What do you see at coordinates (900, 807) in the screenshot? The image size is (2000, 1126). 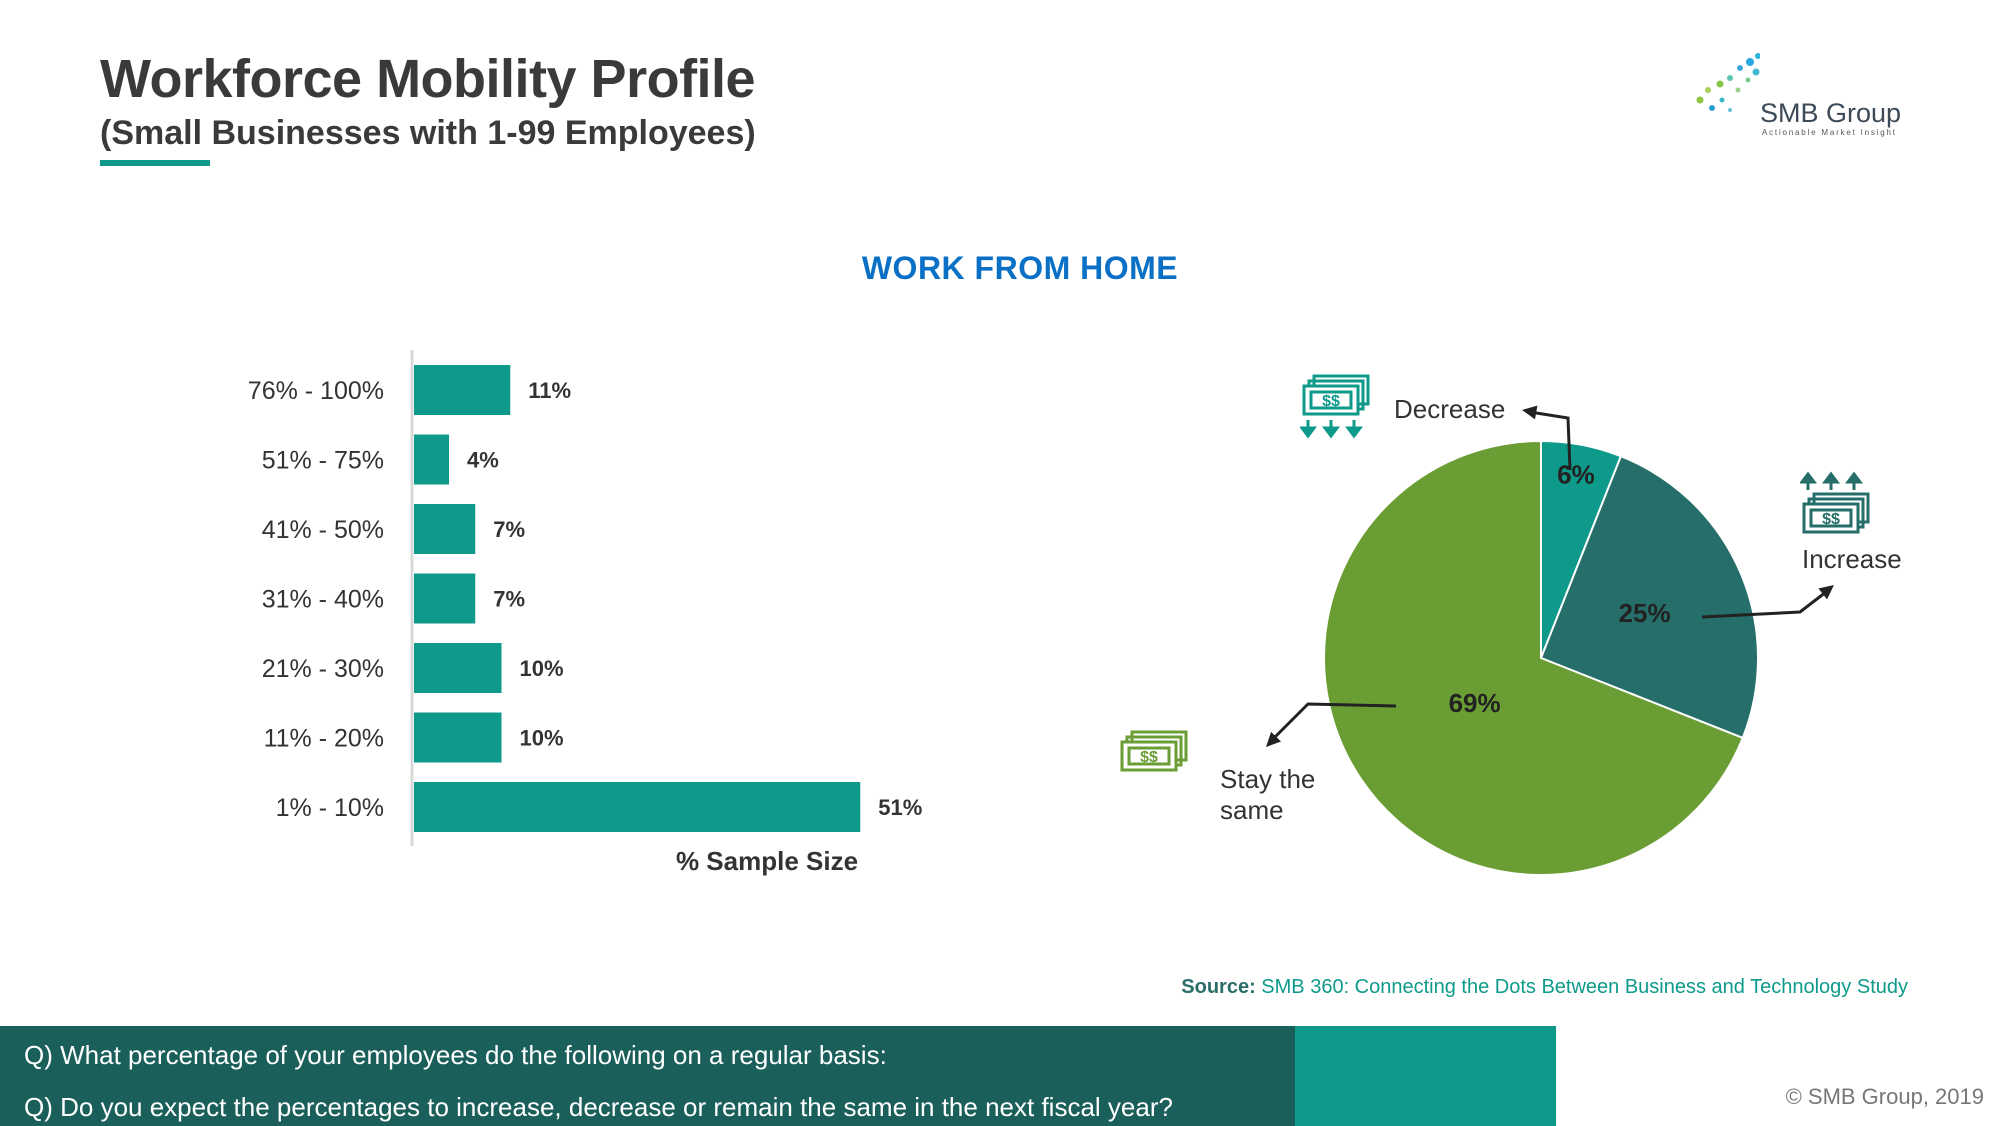 I see `bar-value-label: 51%` at bounding box center [900, 807].